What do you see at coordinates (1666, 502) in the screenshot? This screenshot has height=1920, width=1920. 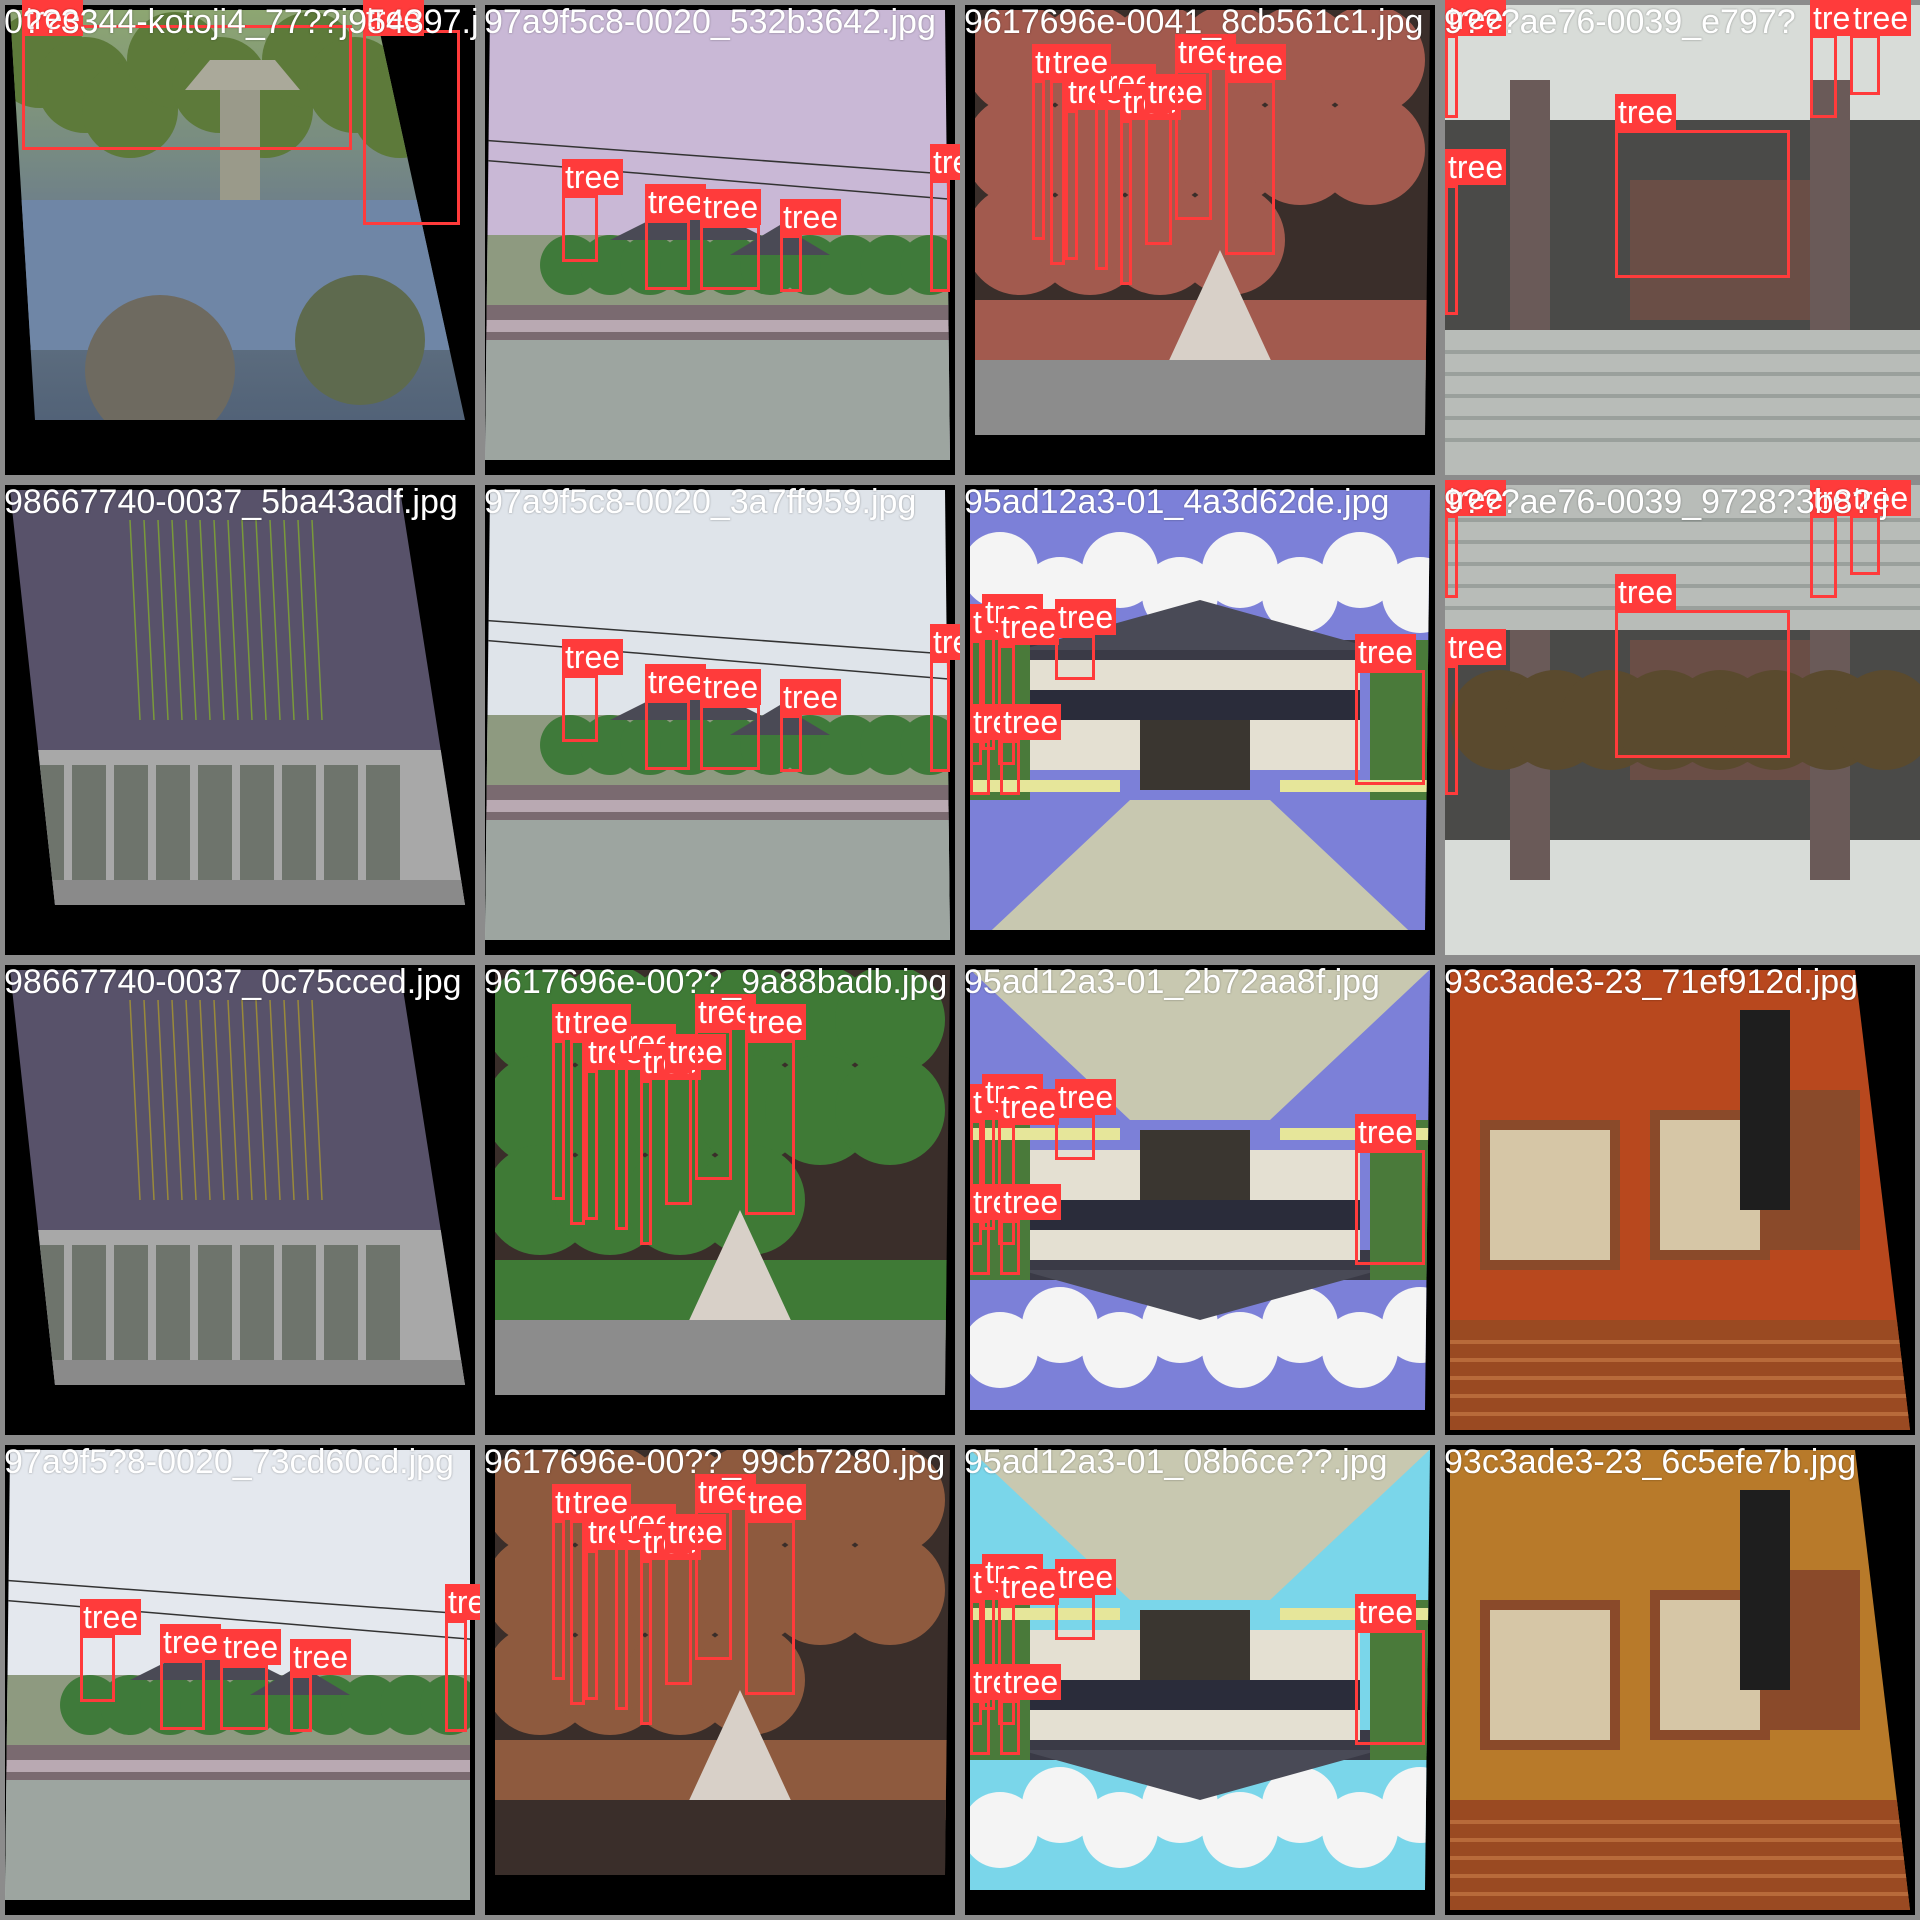 I see `tile-filename: 9???ae76-0039_9728?3b8?.j` at bounding box center [1666, 502].